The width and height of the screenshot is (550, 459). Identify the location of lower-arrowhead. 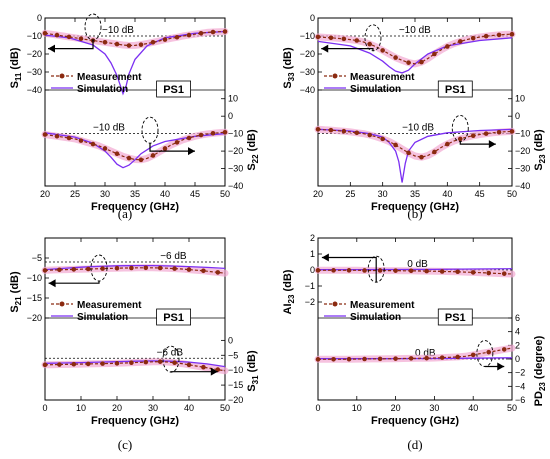
(214, 371).